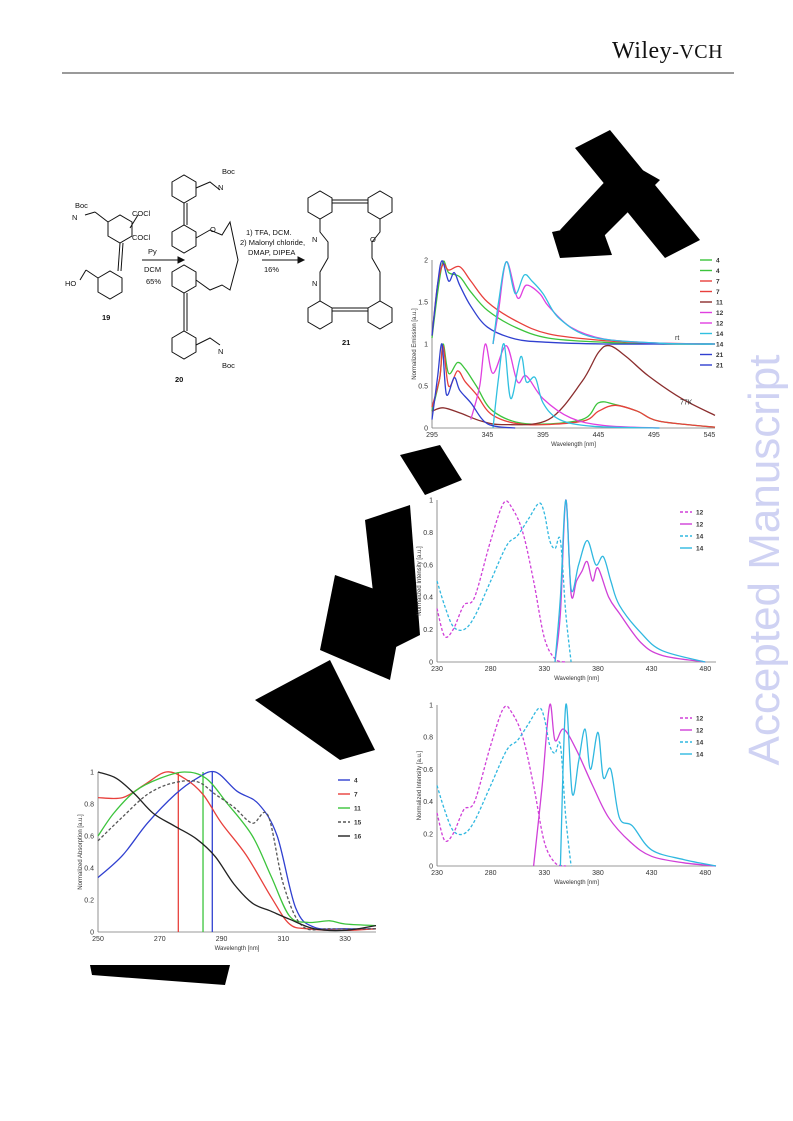 This screenshot has width=793, height=1121. Describe the element at coordinates (543, 435) in the screenshot. I see `x-tick-label: 395` at that location.